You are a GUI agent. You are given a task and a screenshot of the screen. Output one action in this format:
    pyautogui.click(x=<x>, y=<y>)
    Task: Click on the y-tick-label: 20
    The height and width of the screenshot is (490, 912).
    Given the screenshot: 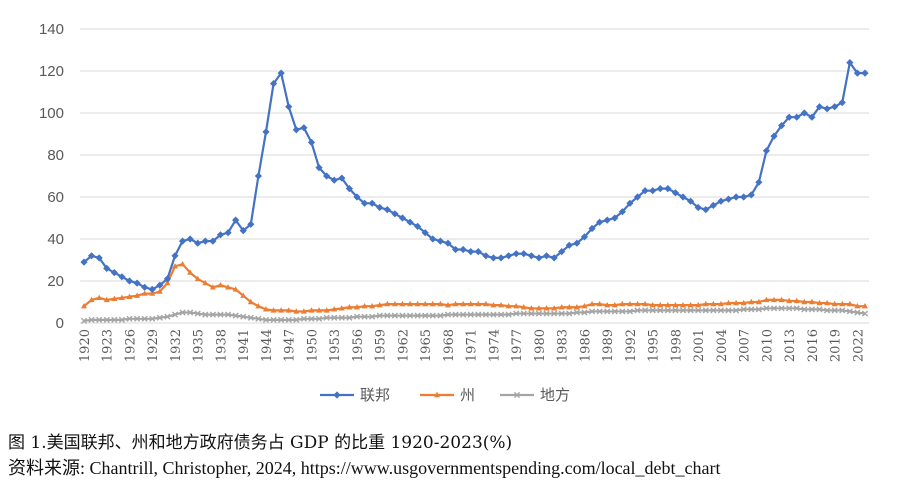 What is the action you would take?
    pyautogui.click(x=55, y=281)
    